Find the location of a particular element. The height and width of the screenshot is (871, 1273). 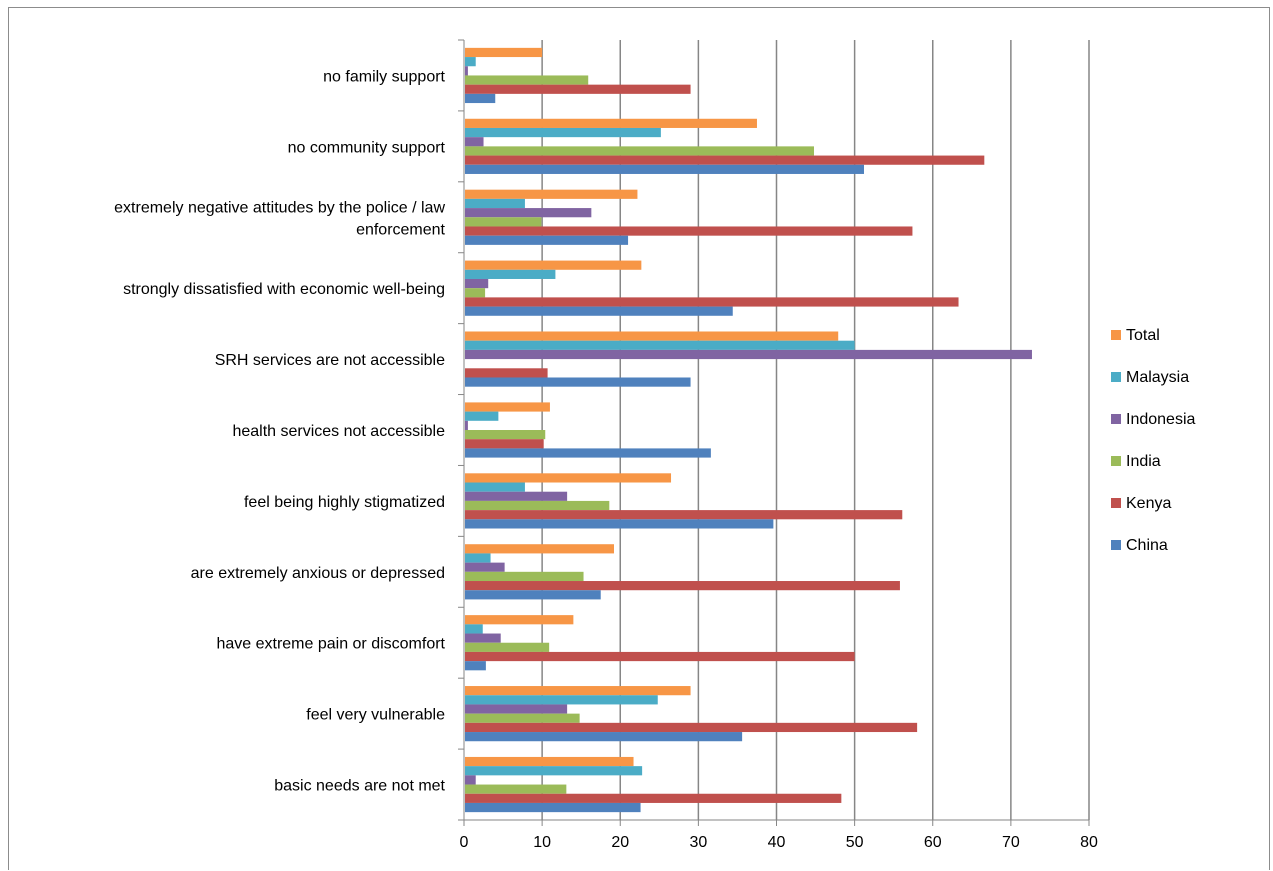

category-label: basic needs are not met is located at coordinates (359, 786).